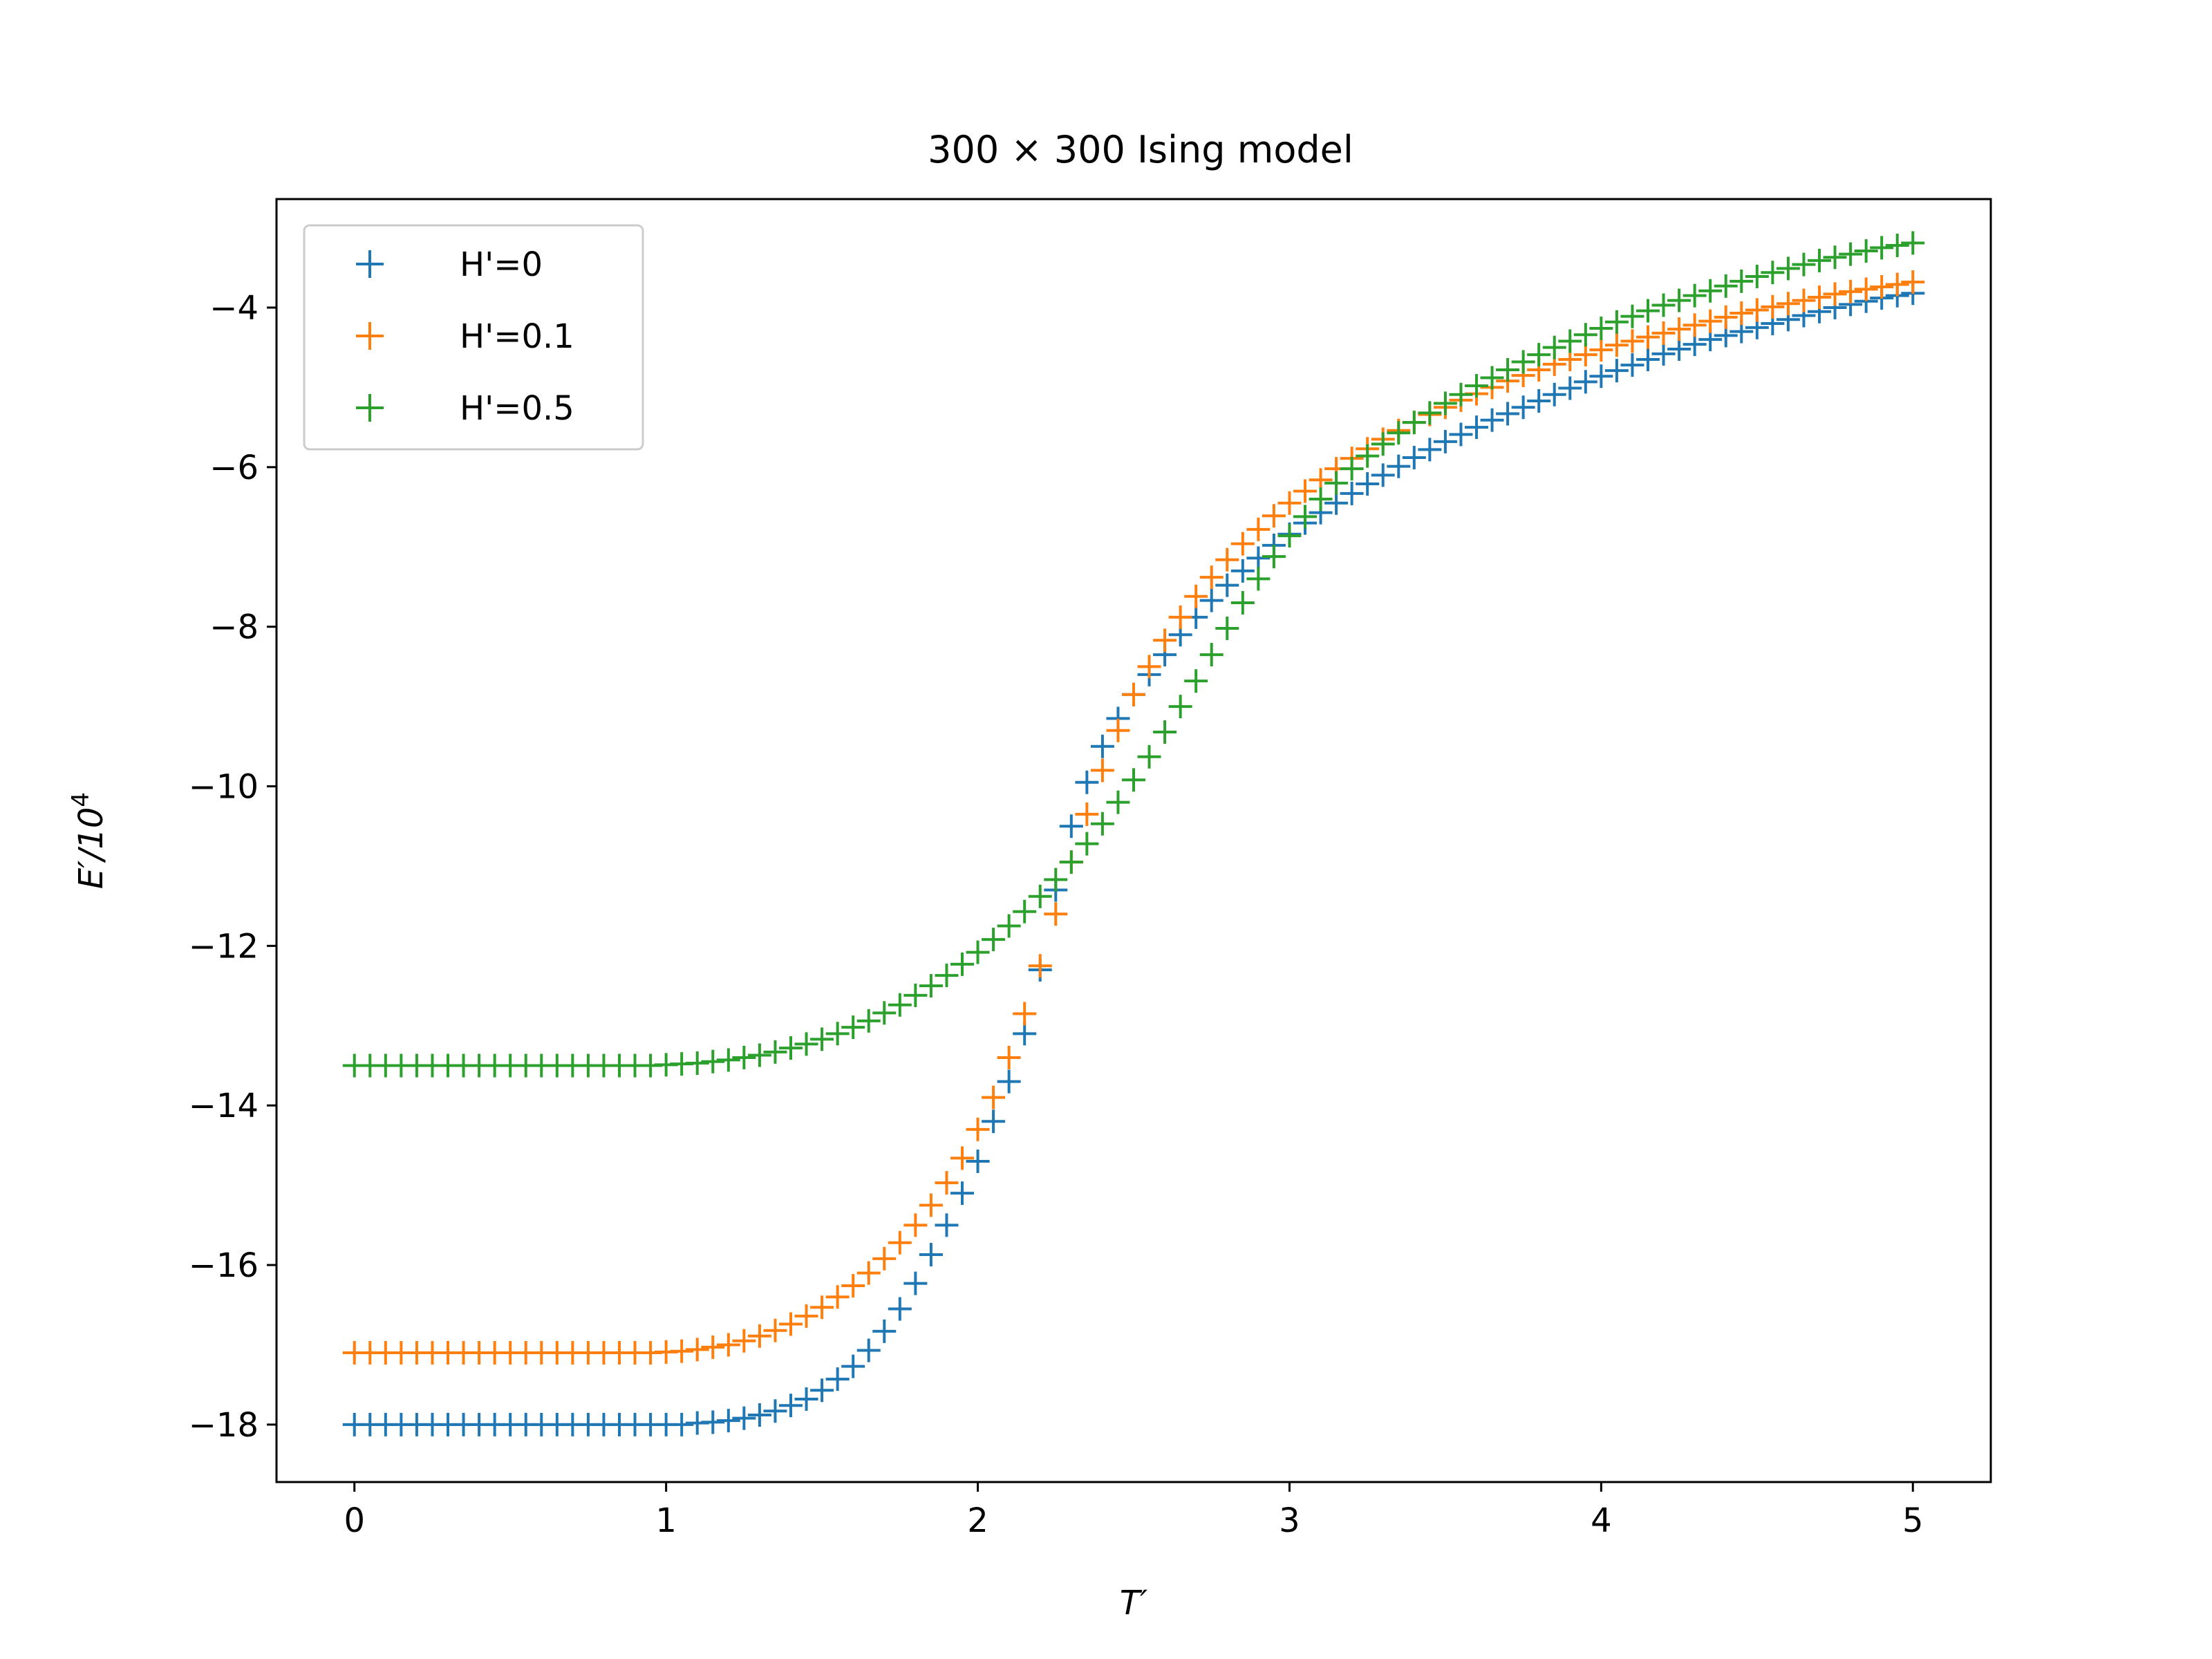  I want to click on y-axis-label: E′/104, so click(89, 840).